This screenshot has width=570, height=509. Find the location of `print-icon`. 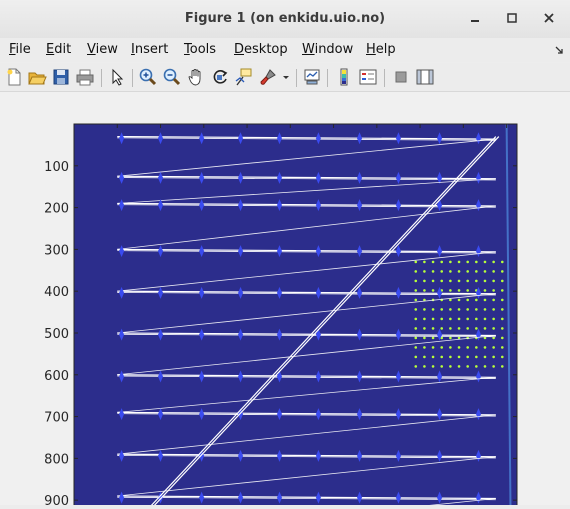

print-icon is located at coordinates (85, 77).